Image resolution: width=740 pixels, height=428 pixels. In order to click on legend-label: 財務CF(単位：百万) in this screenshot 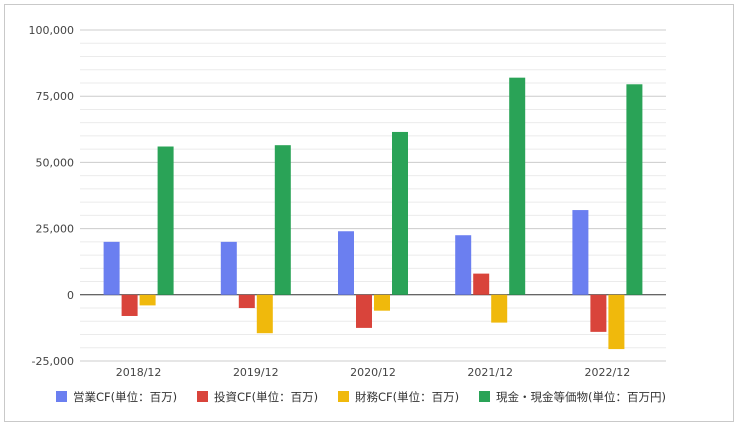, I will do `click(407, 397)`.